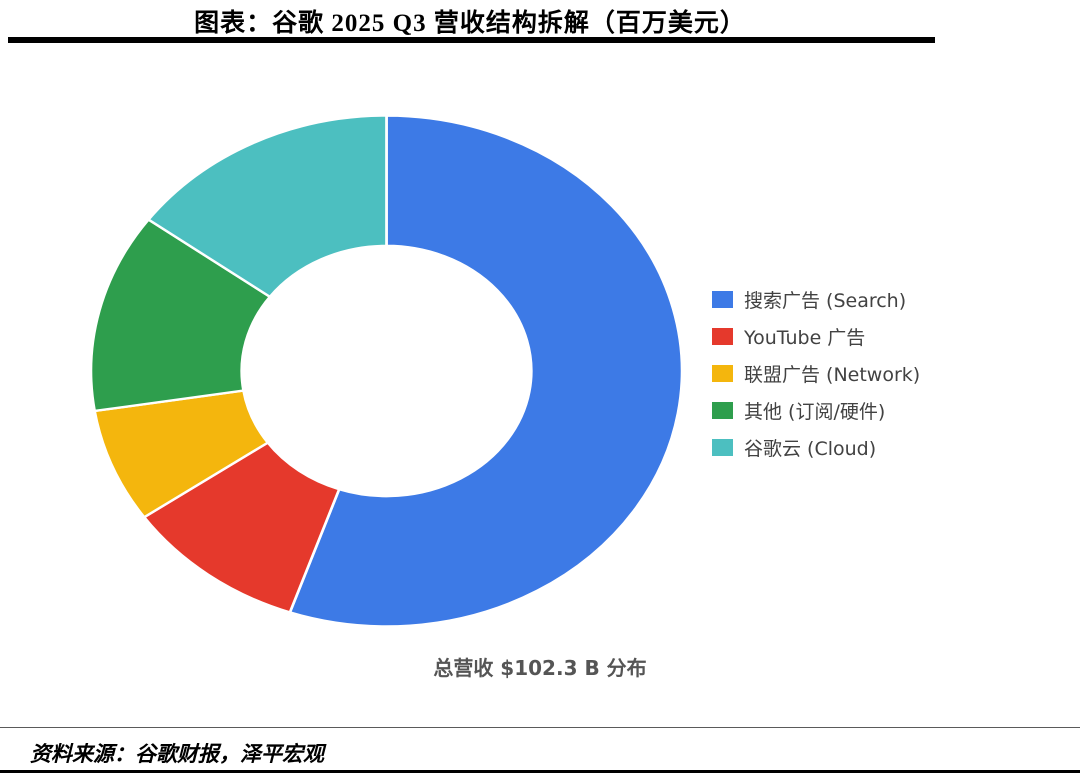  I want to click on legend-label: 其他 (订阅/硬件), so click(815, 411).